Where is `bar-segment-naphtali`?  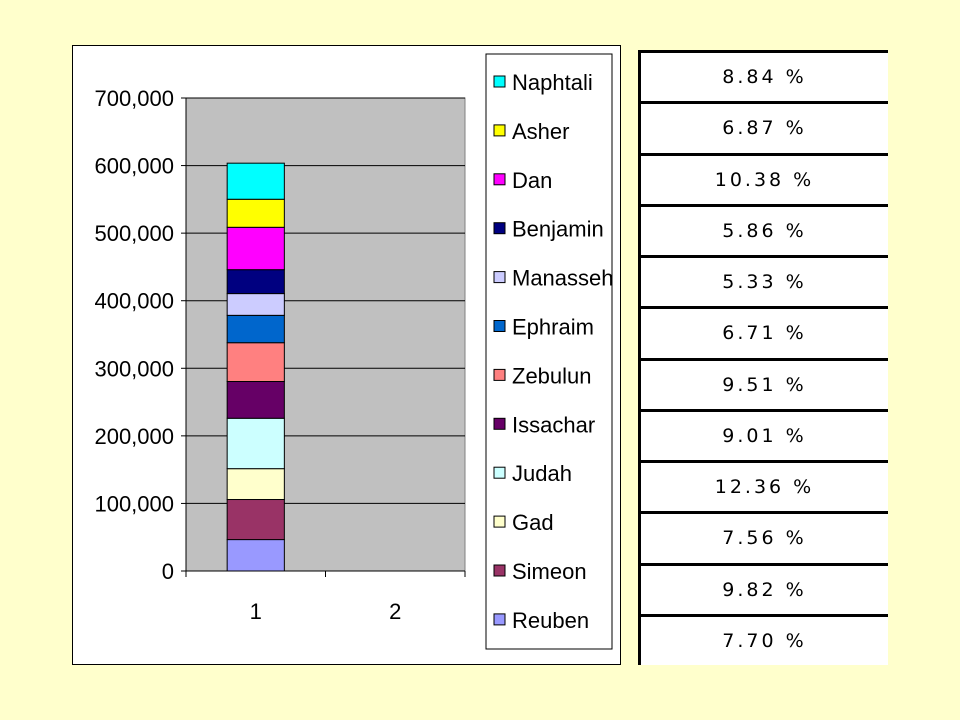 bar-segment-naphtali is located at coordinates (255, 181).